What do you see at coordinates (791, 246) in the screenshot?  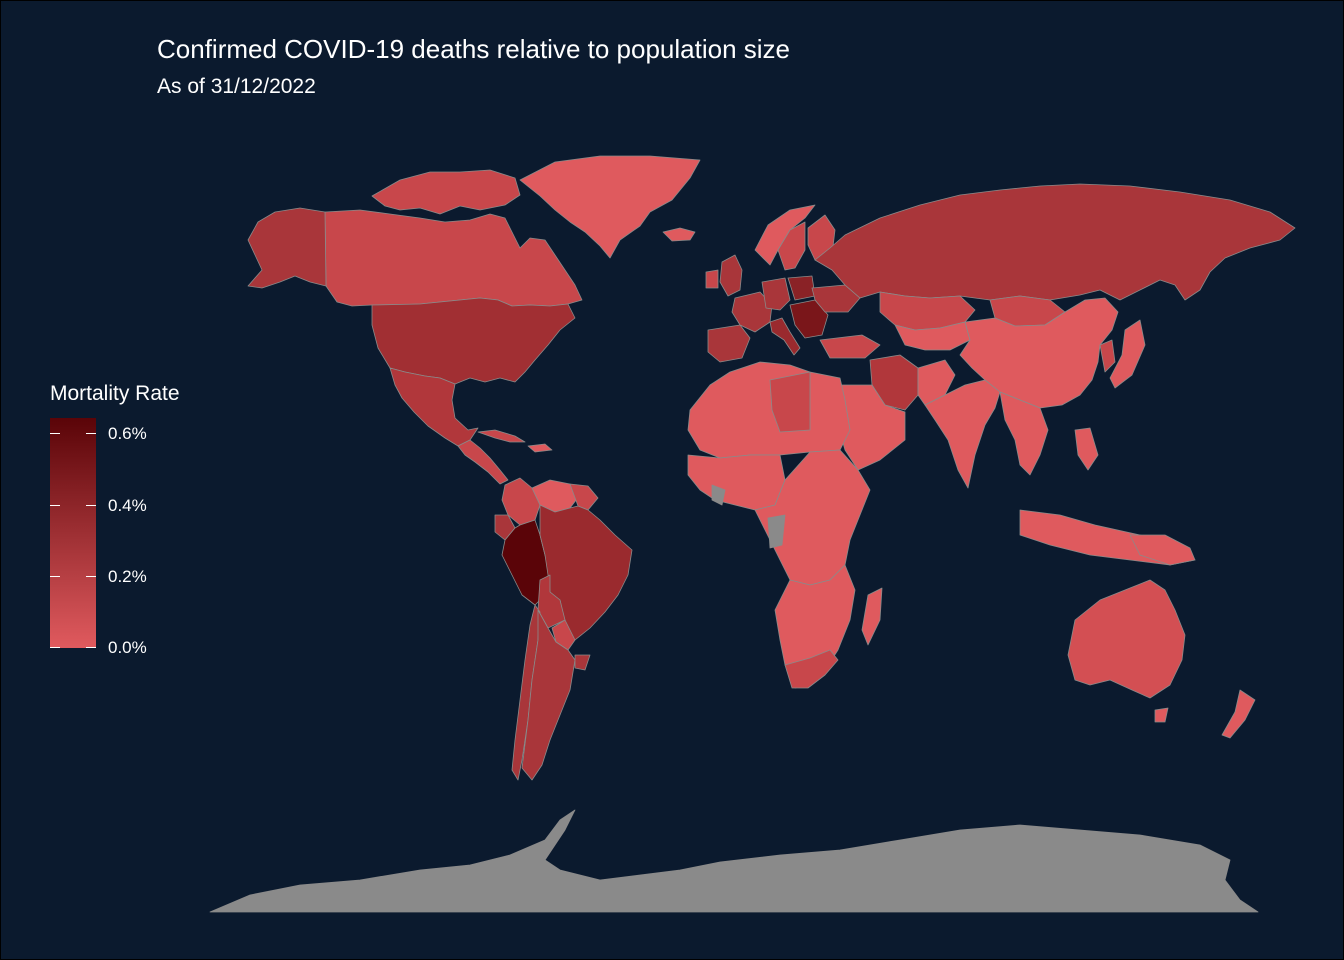 I see `sweden` at bounding box center [791, 246].